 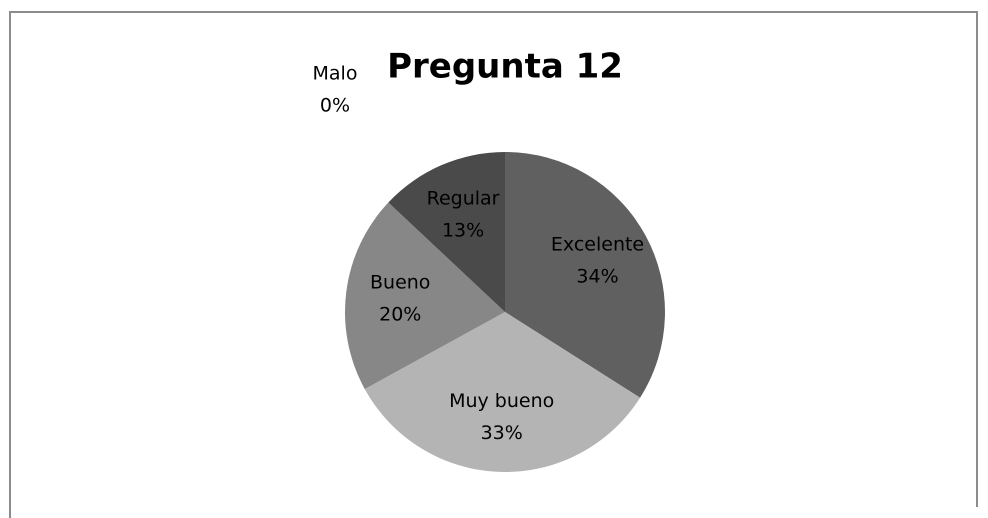 What do you see at coordinates (505, 67) in the screenshot?
I see `chart-title: Pregunta 12` at bounding box center [505, 67].